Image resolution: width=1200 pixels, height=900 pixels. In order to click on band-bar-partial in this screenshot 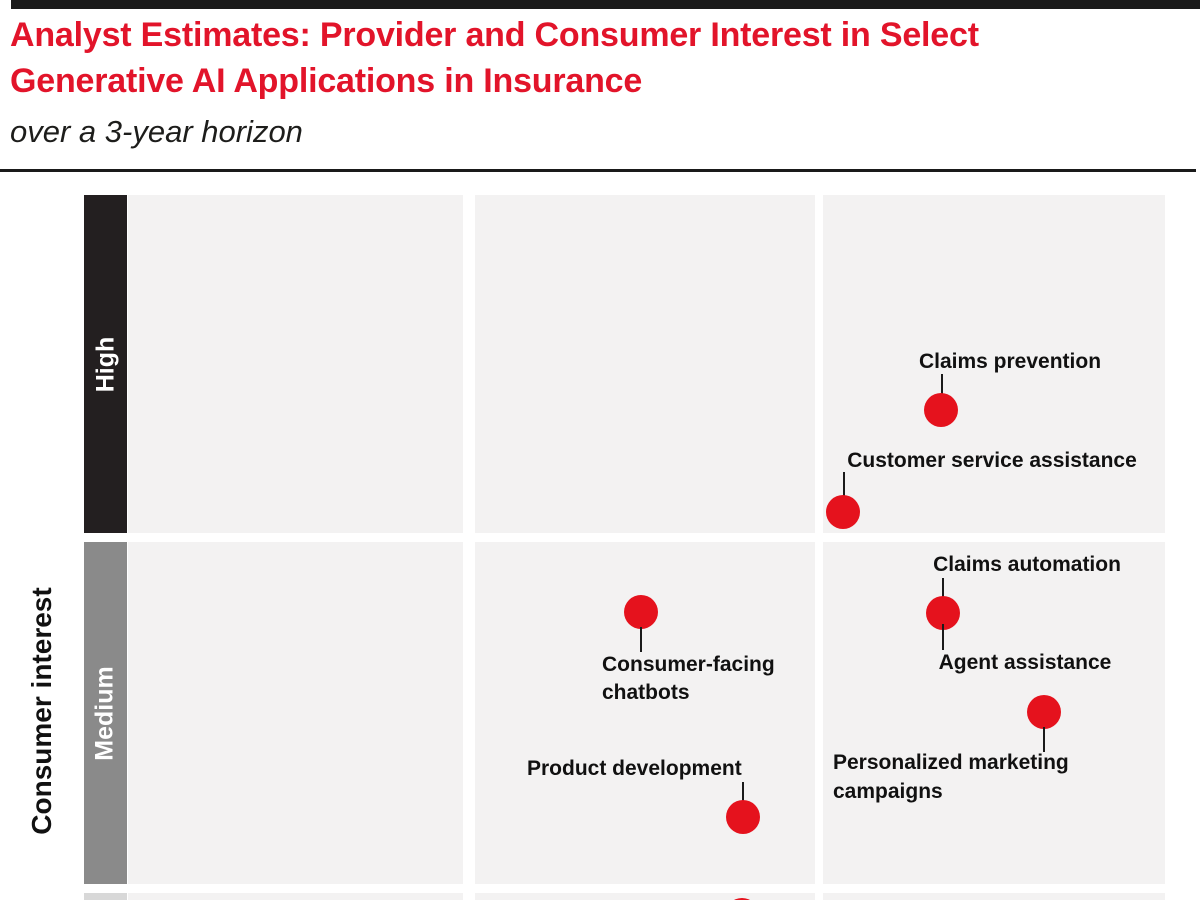, I will do `click(105, 896)`.